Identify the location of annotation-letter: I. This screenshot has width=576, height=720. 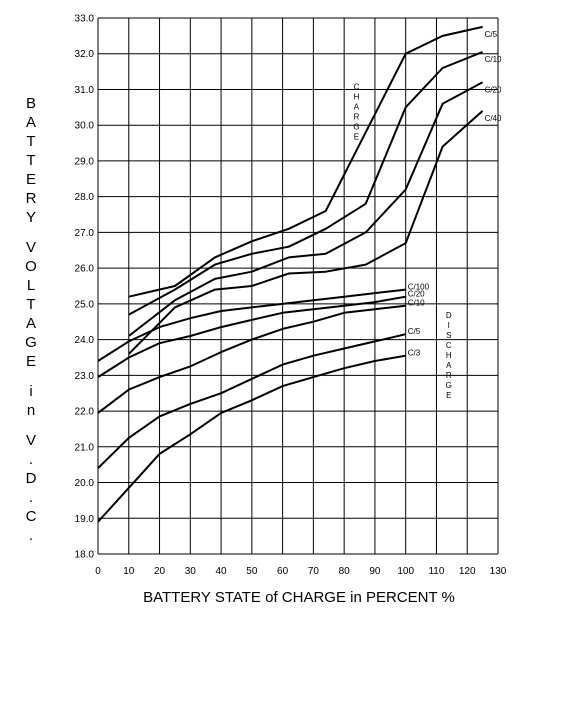
(449, 325).